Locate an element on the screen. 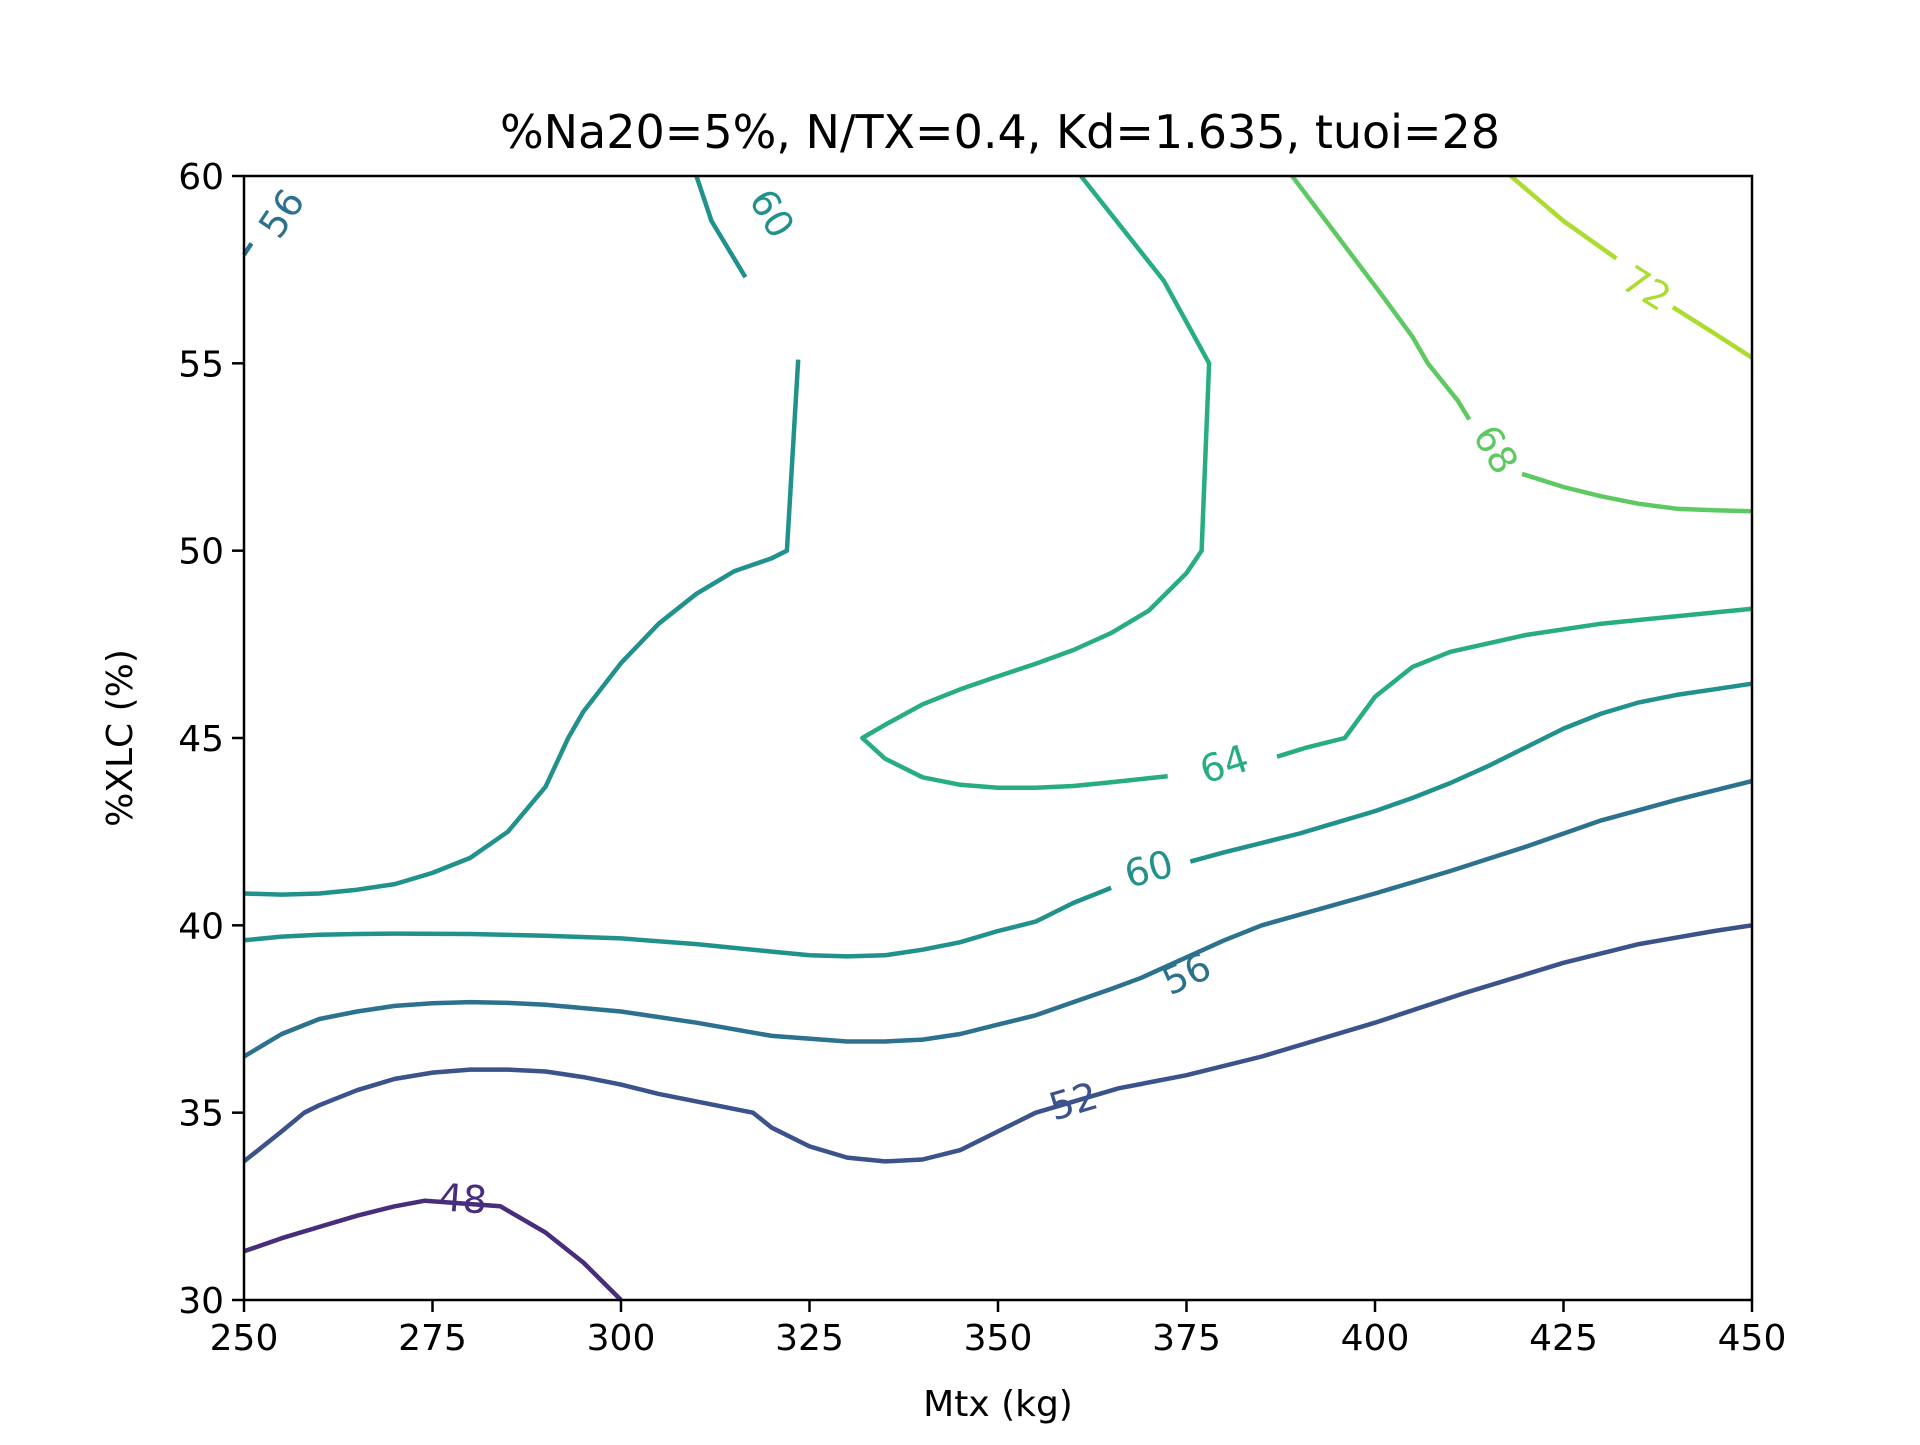 This screenshot has width=1920, height=1445. contour-label-56-1: 56 is located at coordinates (281, 213).